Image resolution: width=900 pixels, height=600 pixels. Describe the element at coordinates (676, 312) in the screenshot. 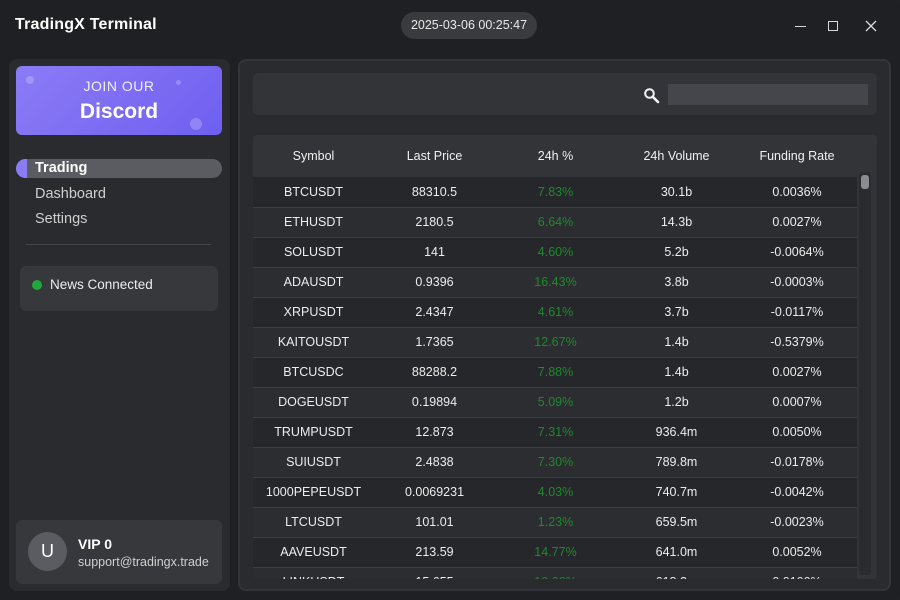

I see `volume-cell: 3.7b` at that location.